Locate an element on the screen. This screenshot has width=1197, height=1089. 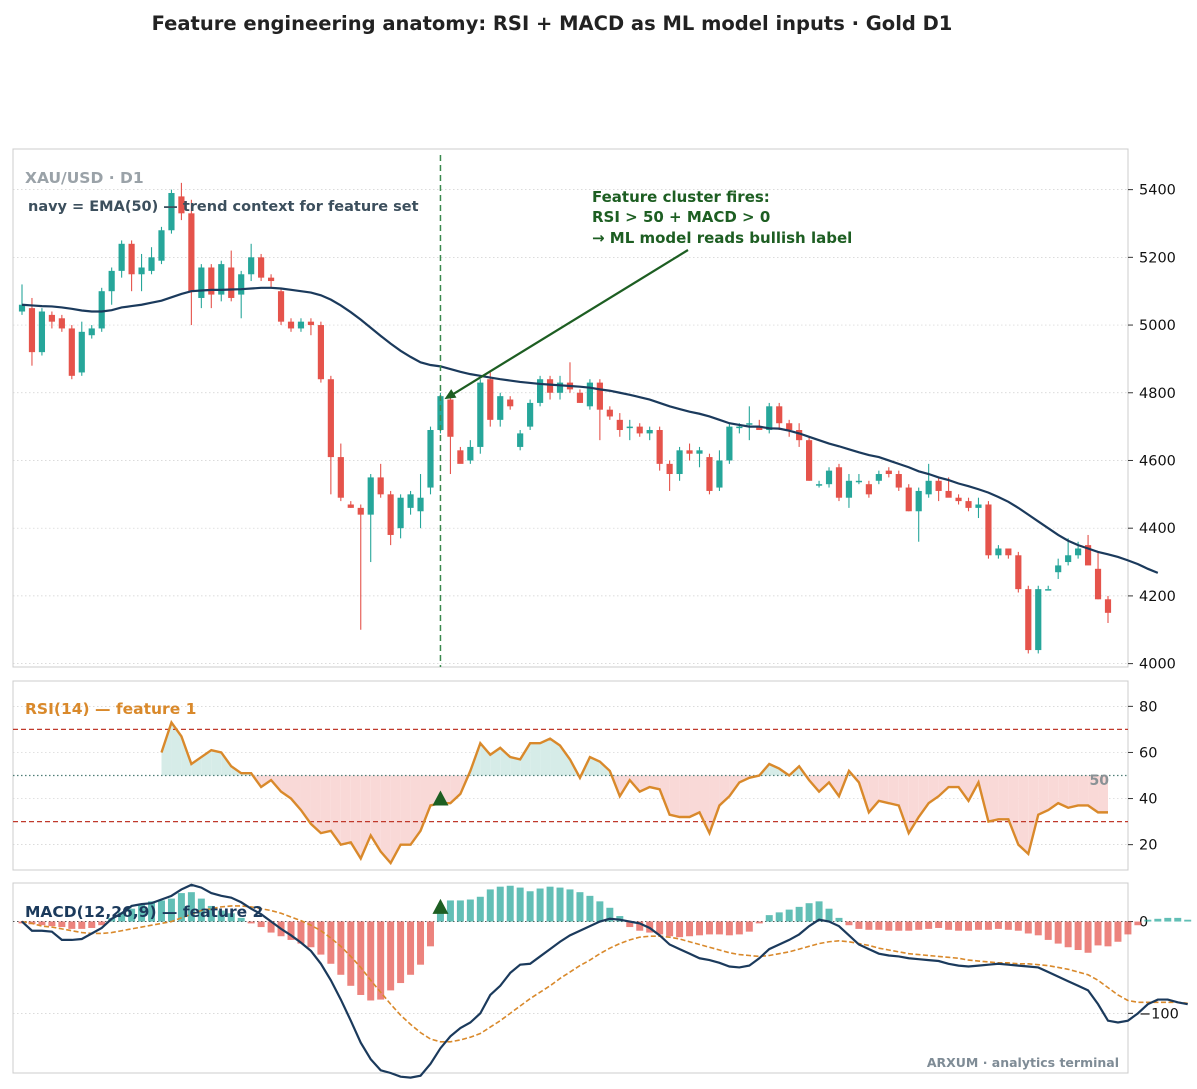
y-tick-label: 4000 is located at coordinates (1157, 665).